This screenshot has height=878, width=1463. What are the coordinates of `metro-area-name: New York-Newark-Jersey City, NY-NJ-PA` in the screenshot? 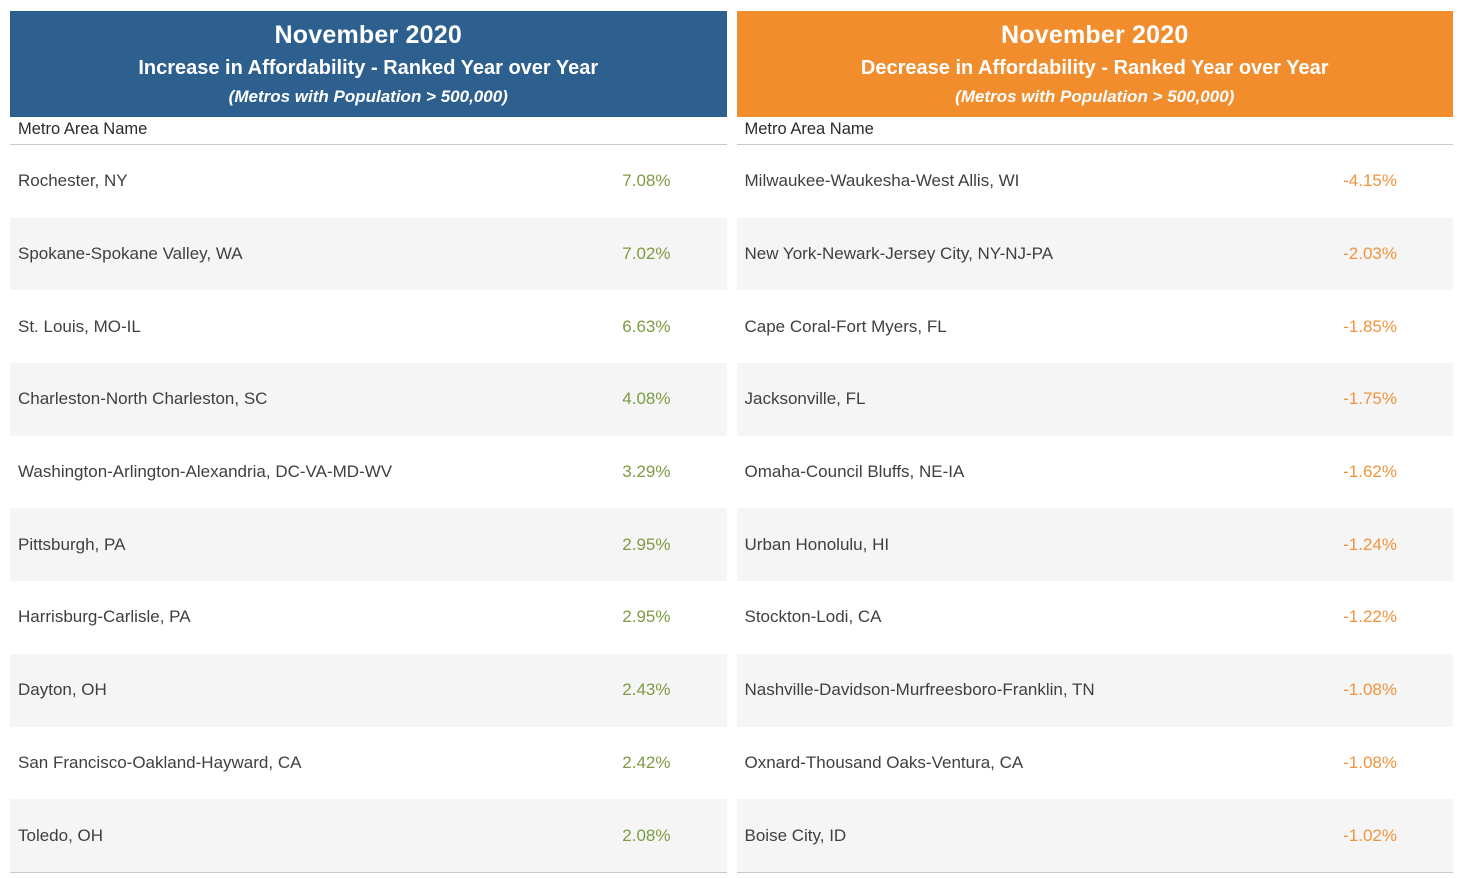 It's located at (899, 254).